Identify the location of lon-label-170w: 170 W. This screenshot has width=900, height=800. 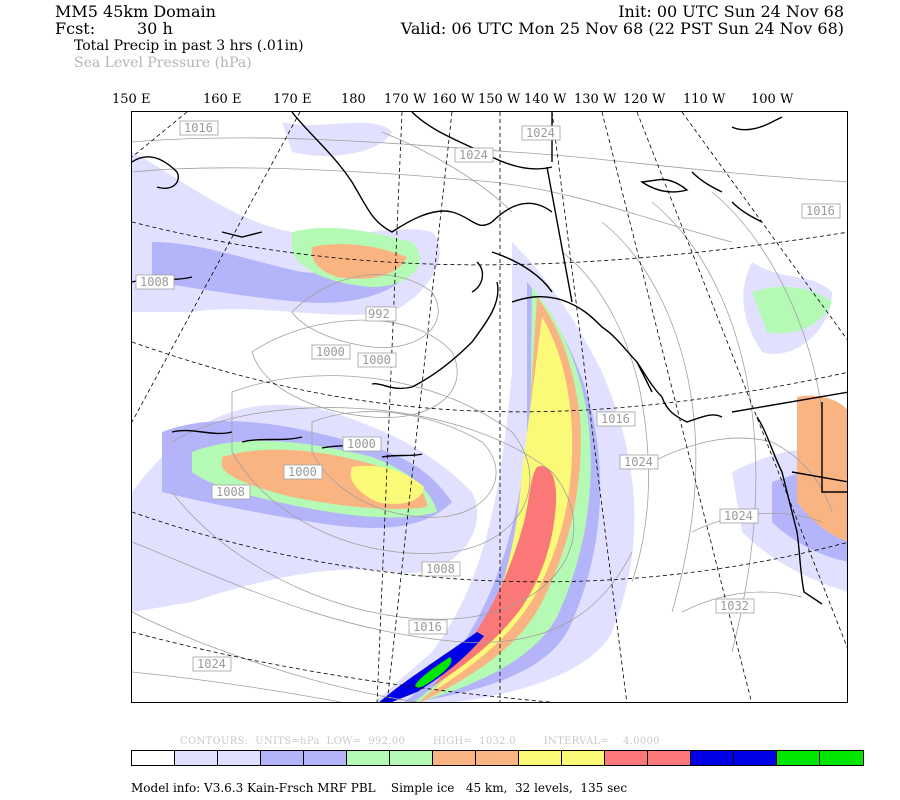
(405, 99).